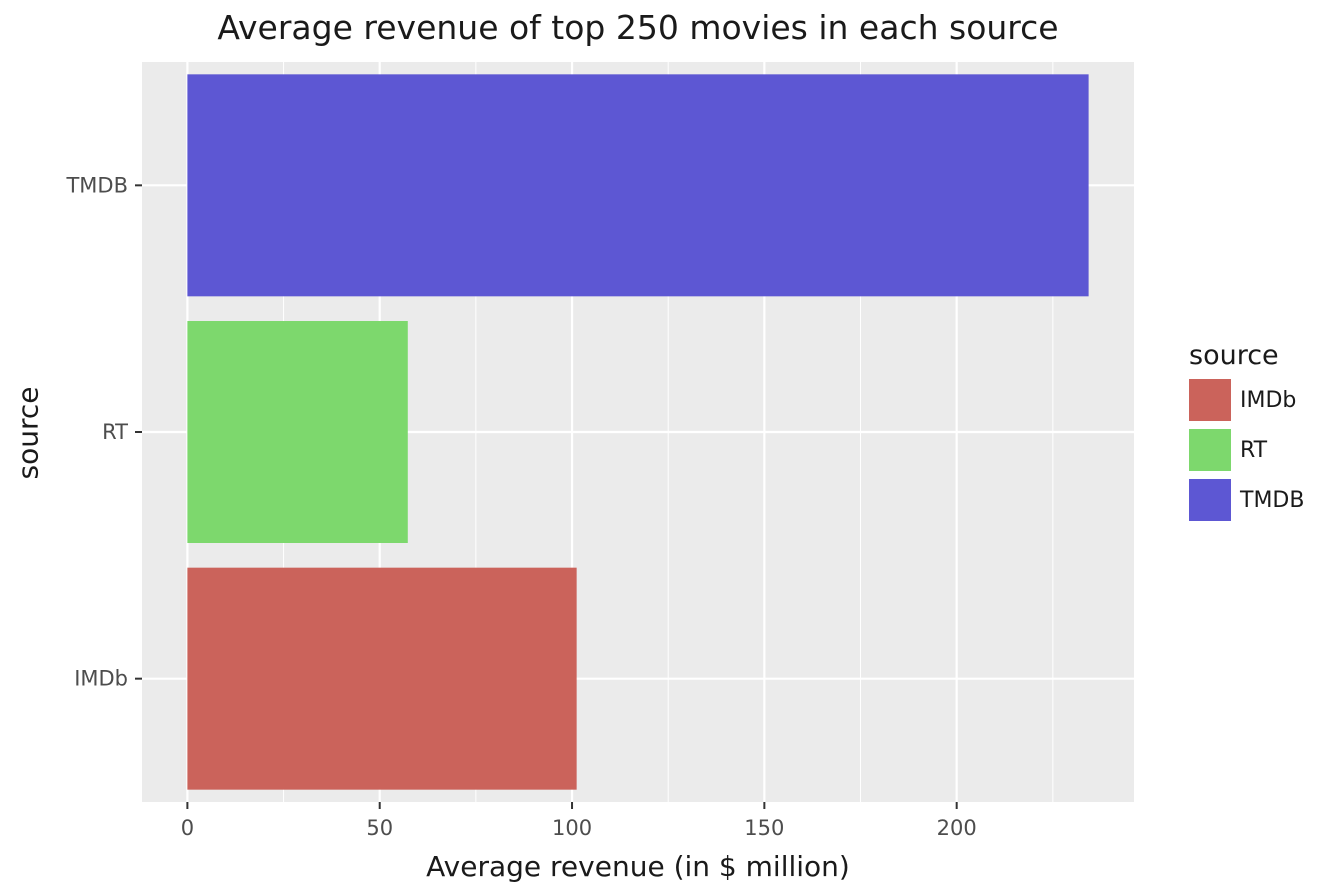 This screenshot has height=896, width=1336. What do you see at coordinates (572, 828) in the screenshot?
I see `x-tick-label: 100` at bounding box center [572, 828].